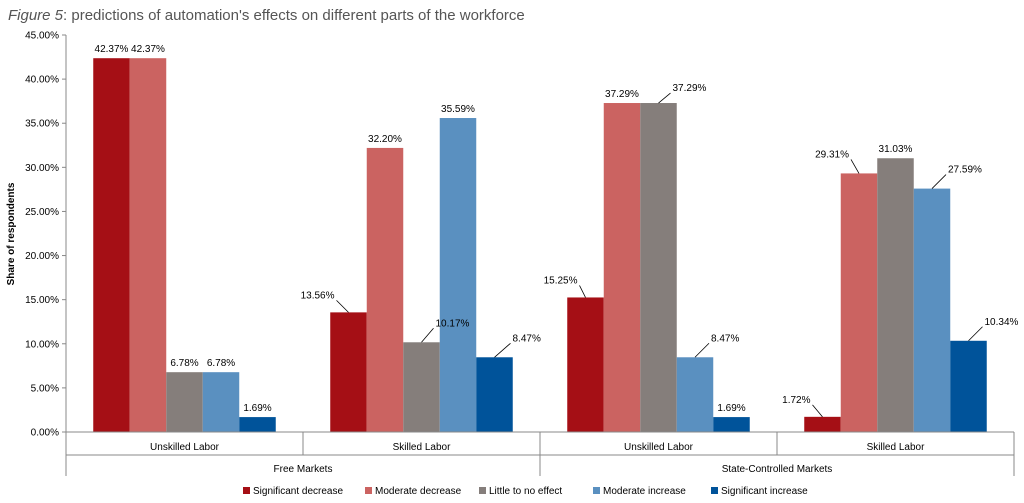 Image resolution: width=1024 pixels, height=503 pixels. Describe the element at coordinates (11, 233) in the screenshot. I see `y-axis-label: Share of respondents` at that location.